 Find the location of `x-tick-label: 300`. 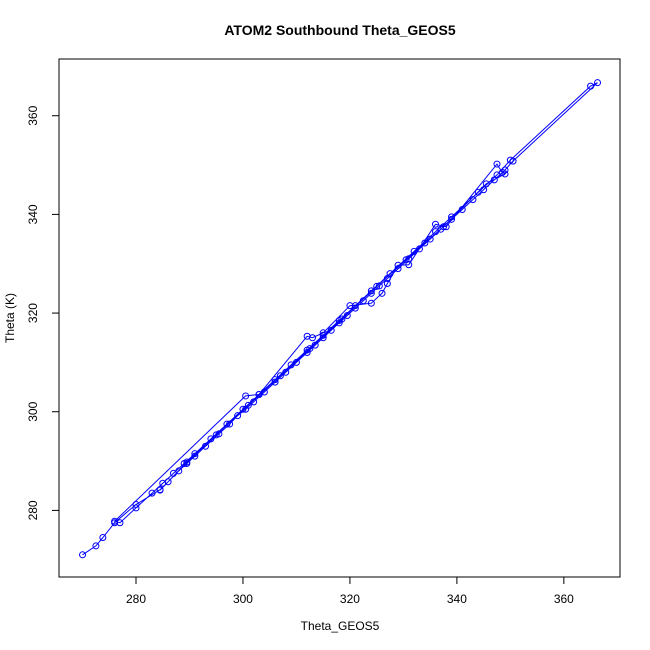

x-tick-label: 300 is located at coordinates (243, 599).